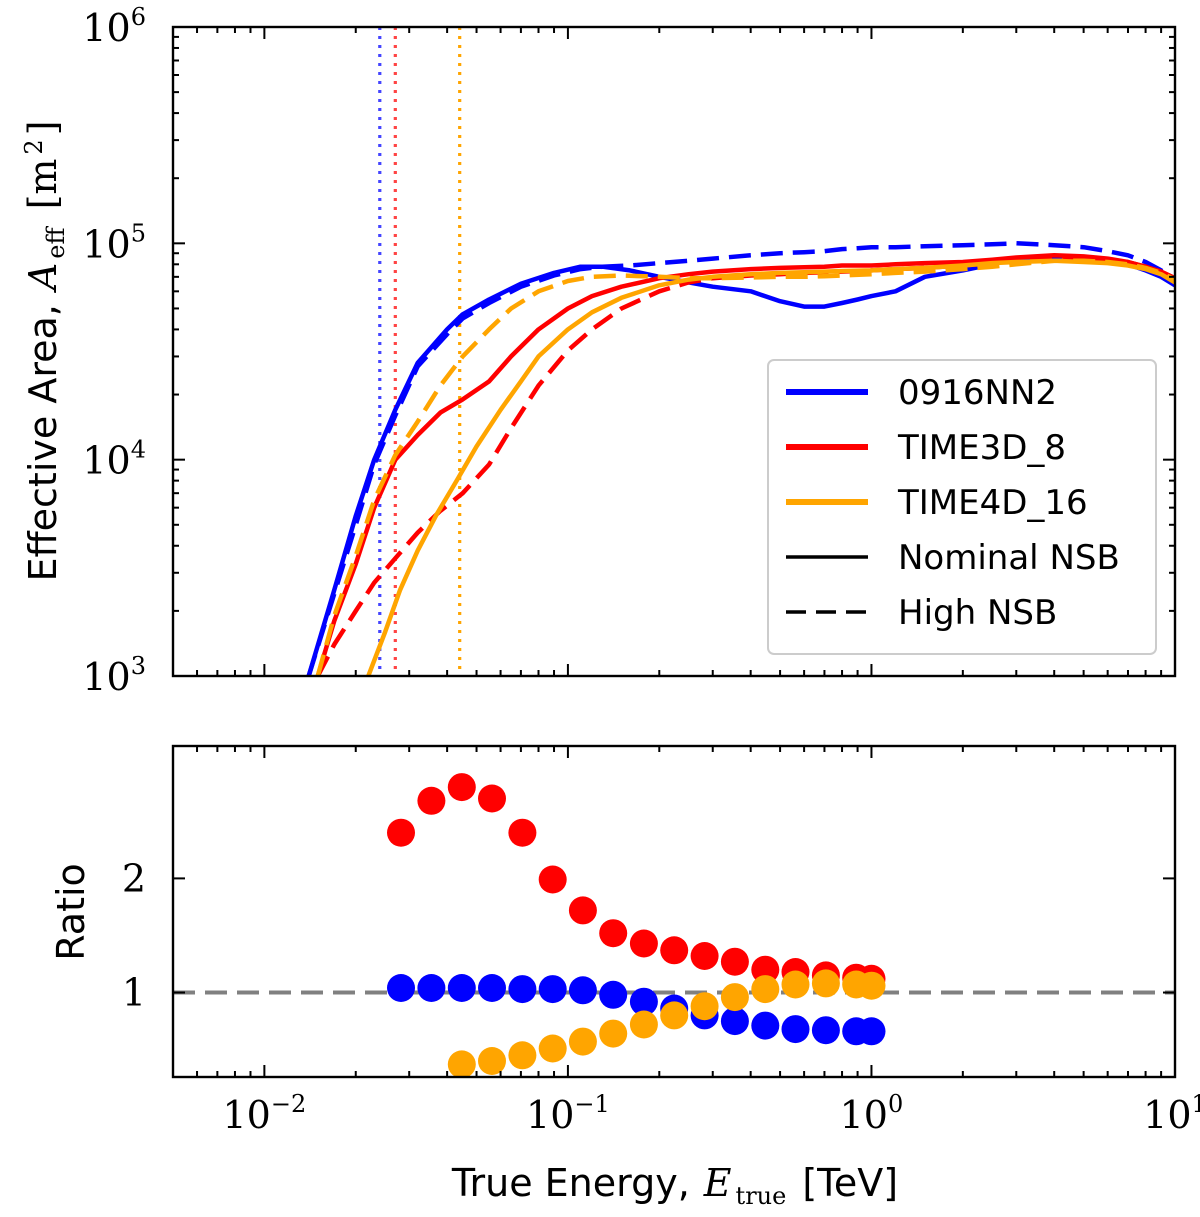 Image resolution: width=1200 pixels, height=1217 pixels. Describe the element at coordinates (288, 1104) in the screenshot. I see `xtick-exp: −2` at that location.